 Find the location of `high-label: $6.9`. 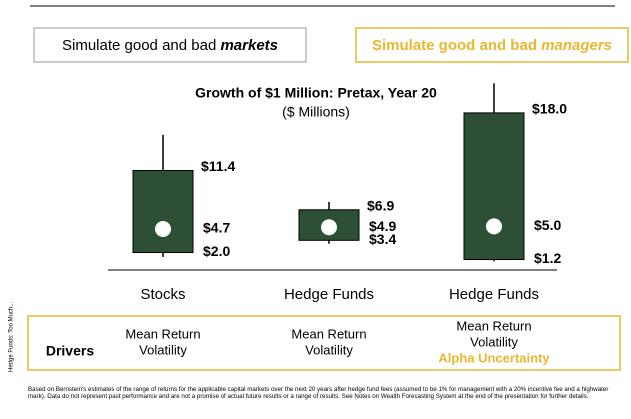

high-label: $6.9 is located at coordinates (380, 205).